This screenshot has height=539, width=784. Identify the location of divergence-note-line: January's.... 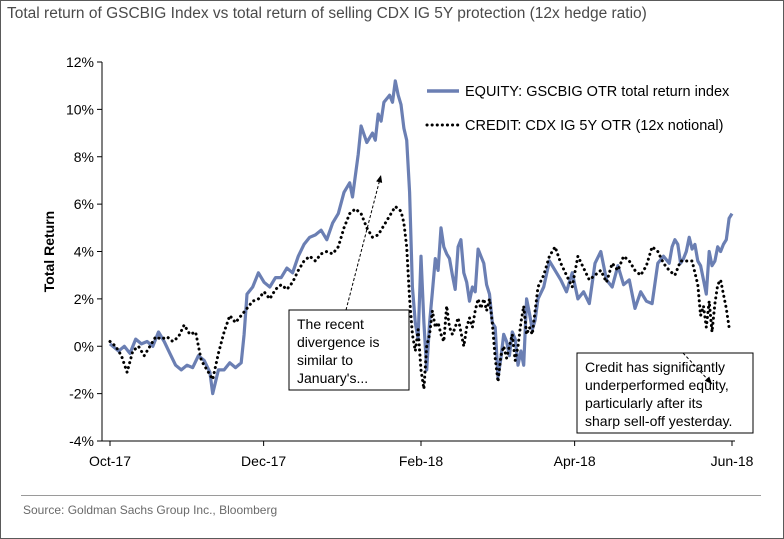
(332, 378).